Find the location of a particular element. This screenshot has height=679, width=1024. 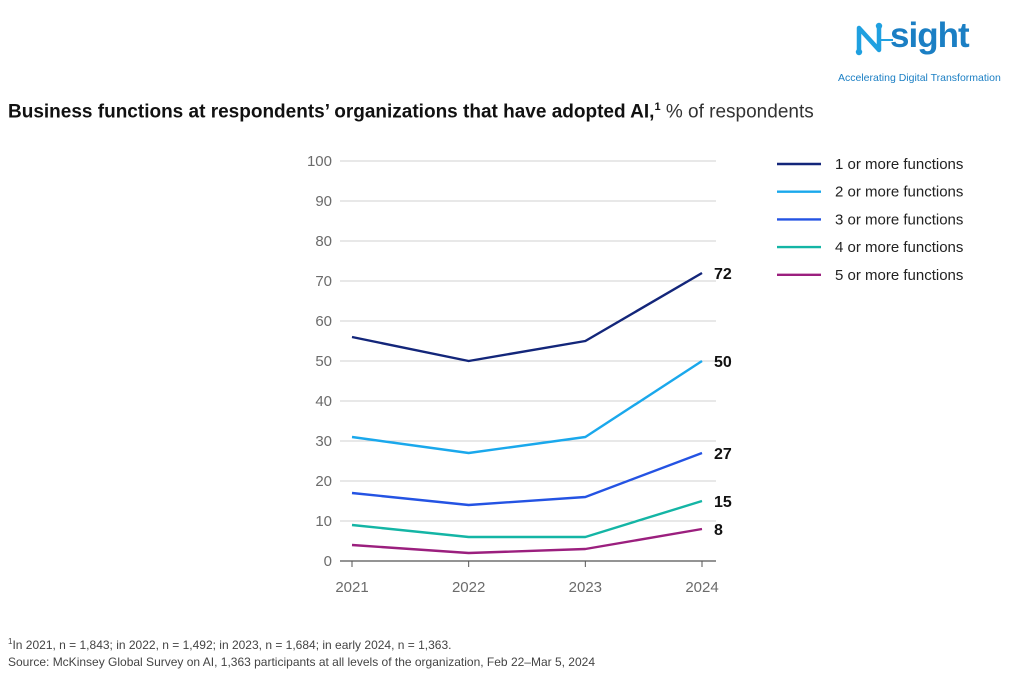

footnote-mark: 1 is located at coordinates (10, 641).